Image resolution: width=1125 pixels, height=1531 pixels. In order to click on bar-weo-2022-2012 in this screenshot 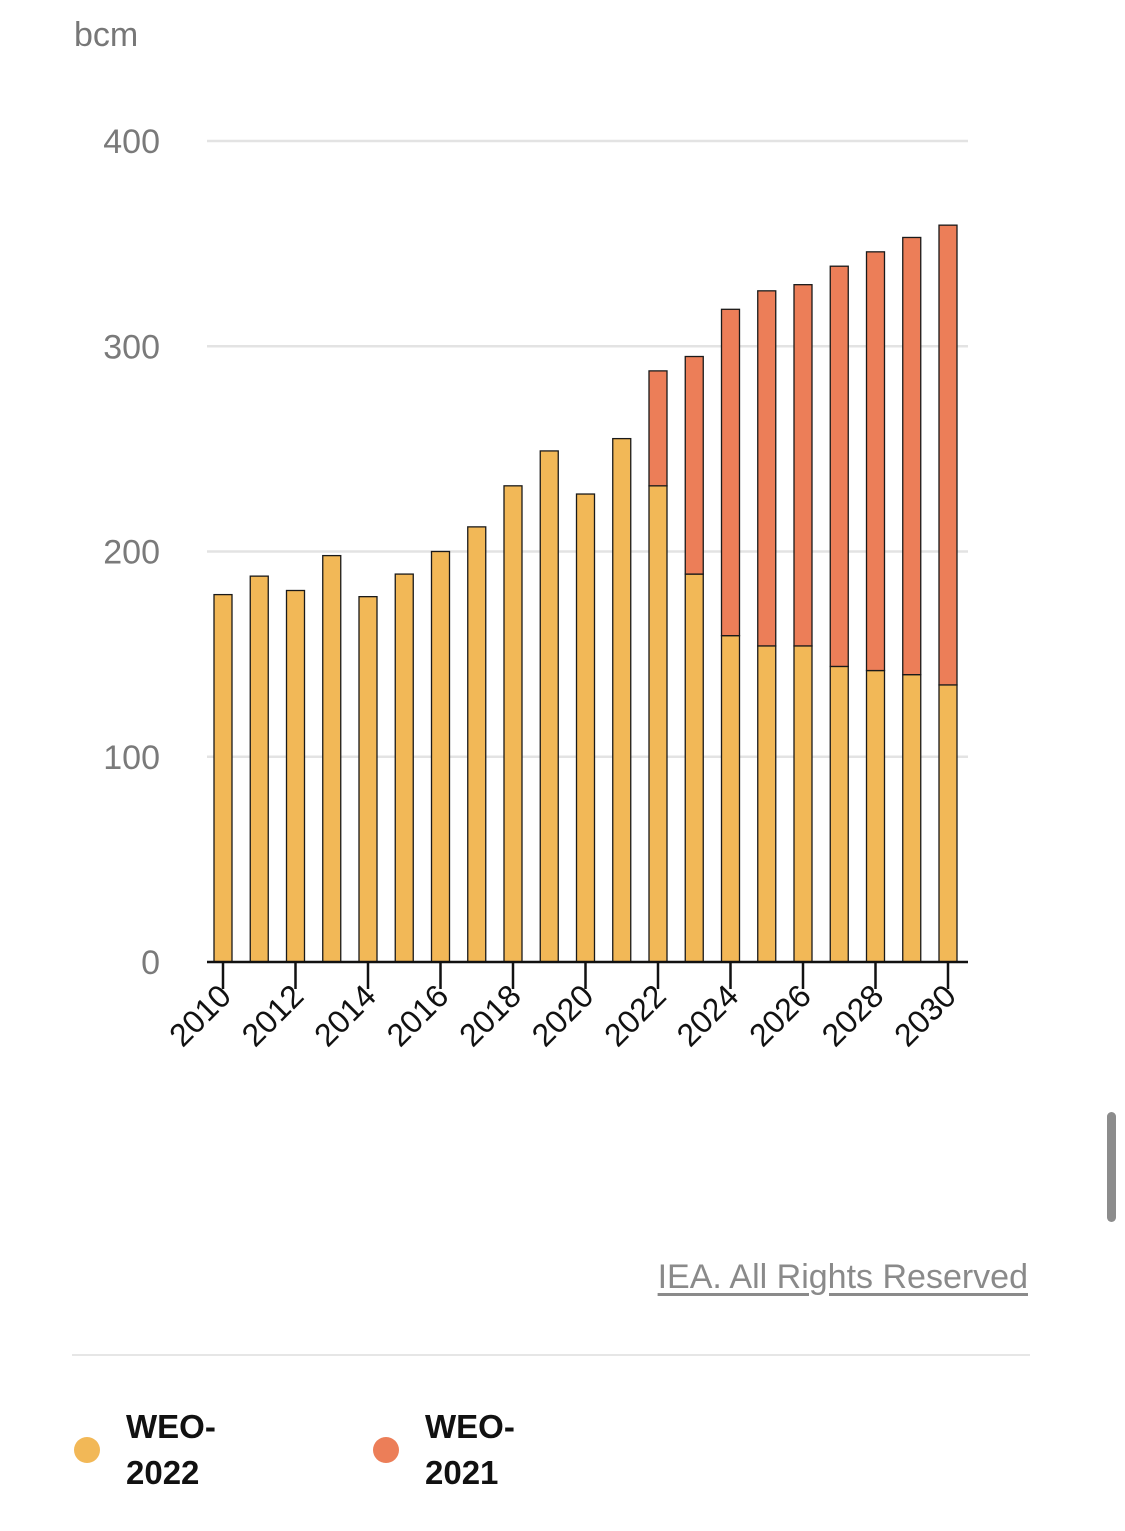, I will do `click(295, 776)`.